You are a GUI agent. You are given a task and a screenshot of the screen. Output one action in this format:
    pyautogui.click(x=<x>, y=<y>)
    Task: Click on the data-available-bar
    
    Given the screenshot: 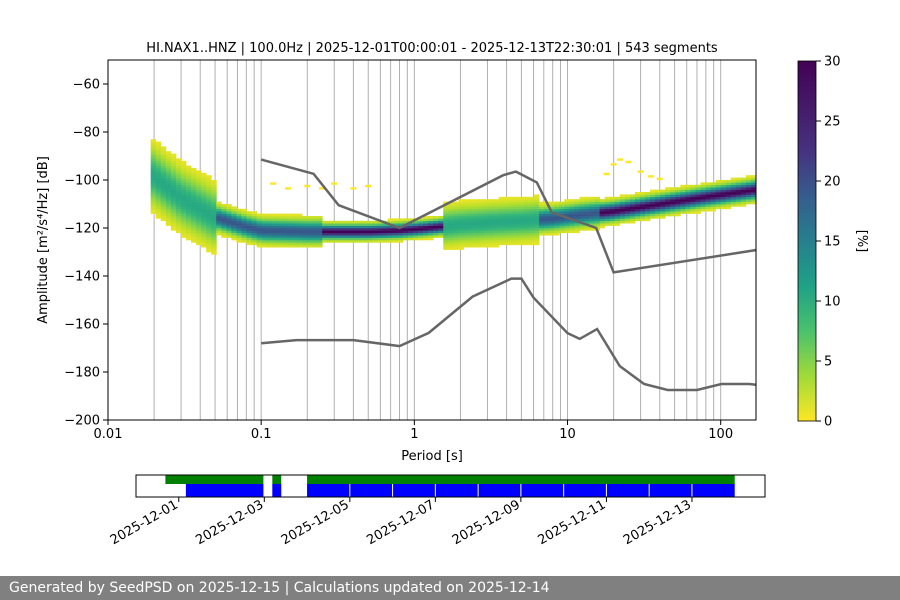 What is the action you would take?
    pyautogui.click(x=214, y=479)
    